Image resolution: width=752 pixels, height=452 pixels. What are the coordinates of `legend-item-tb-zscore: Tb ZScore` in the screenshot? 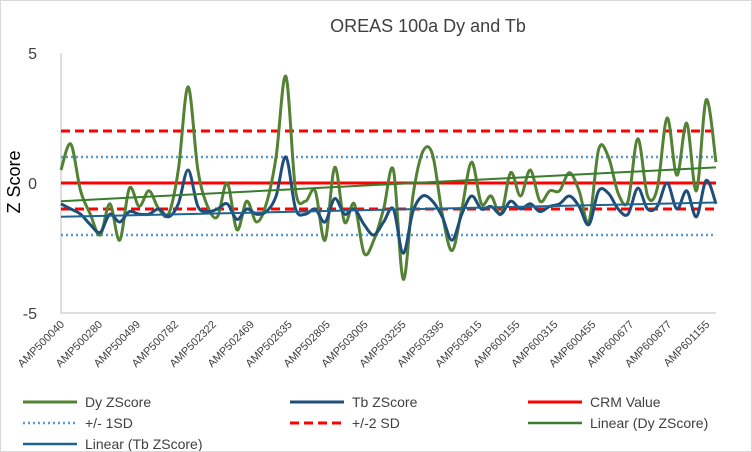 It's located at (354, 402).